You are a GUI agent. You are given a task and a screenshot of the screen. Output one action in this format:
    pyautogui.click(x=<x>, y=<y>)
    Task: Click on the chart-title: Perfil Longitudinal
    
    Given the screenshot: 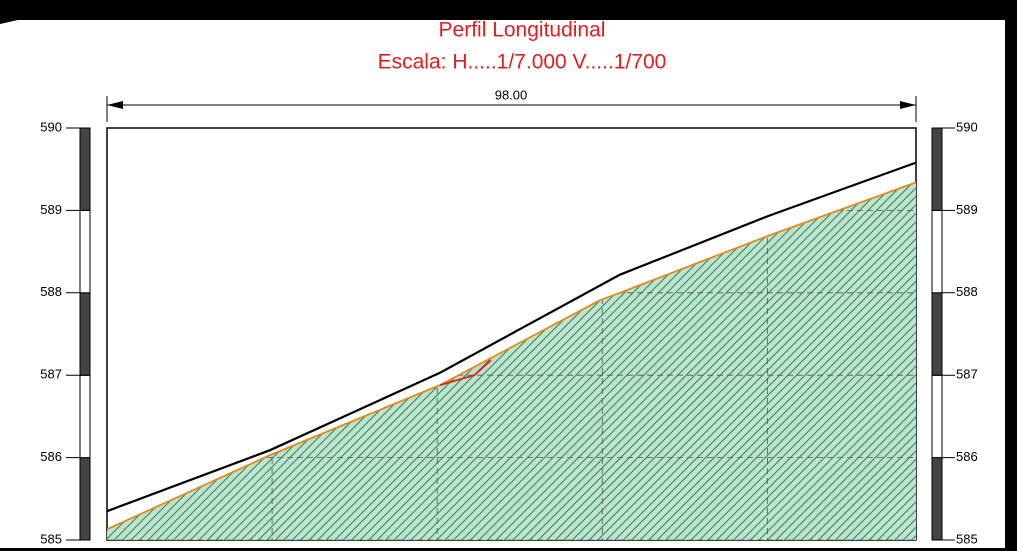 What is the action you would take?
    pyautogui.click(x=522, y=30)
    